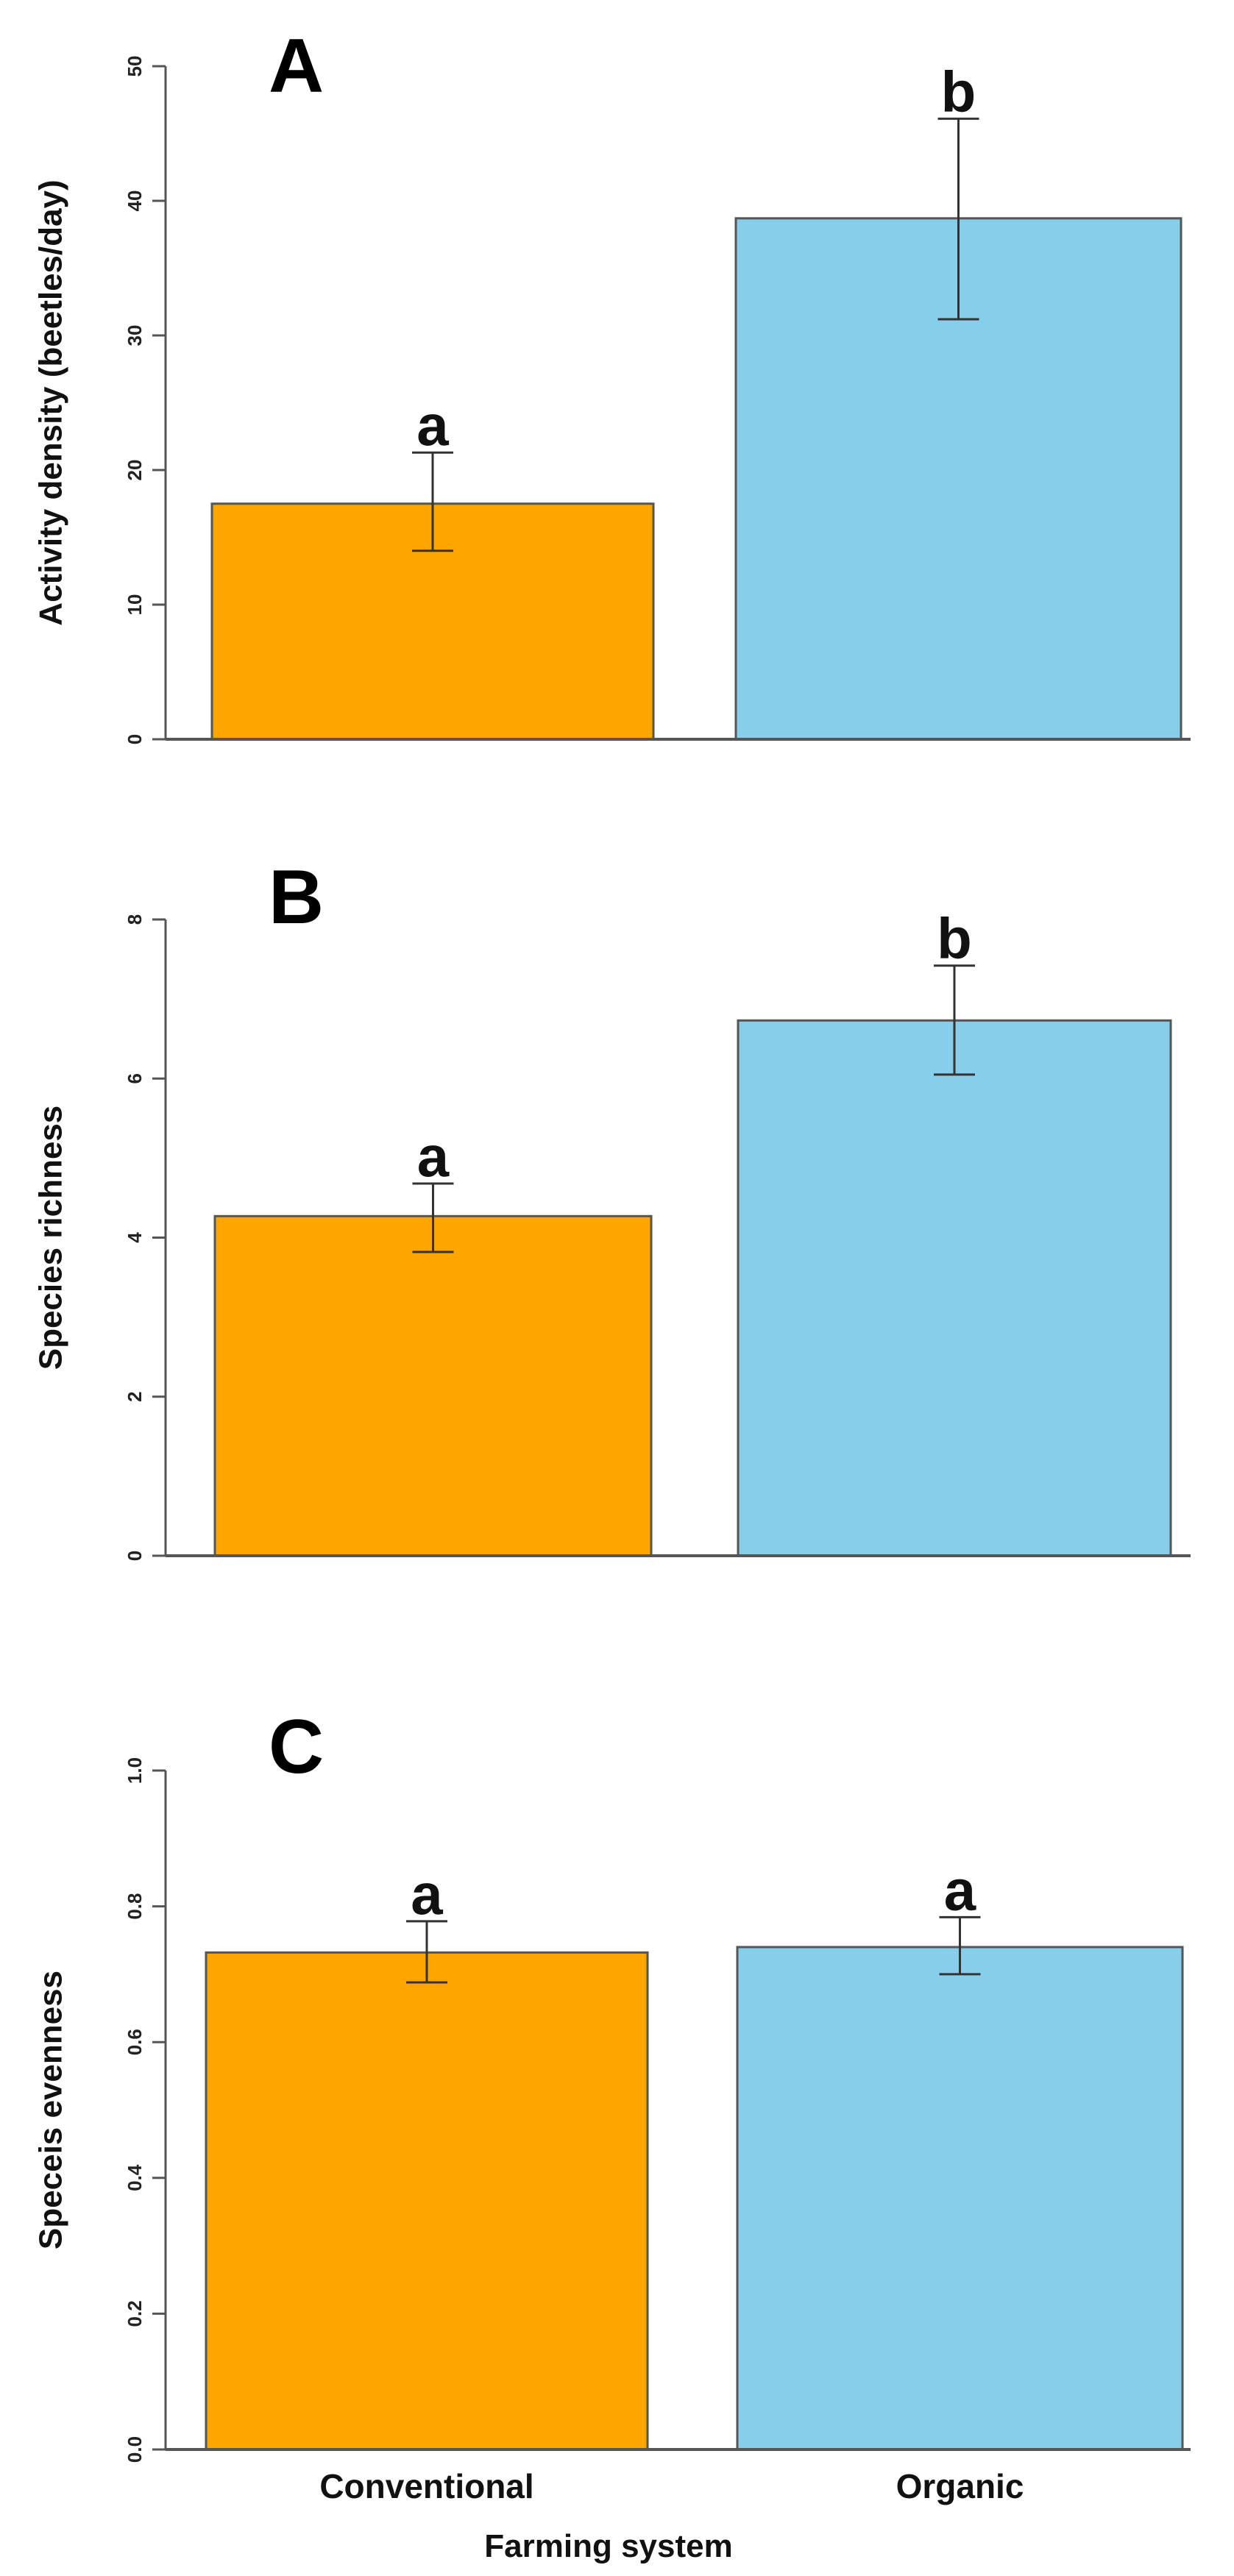 This screenshot has width=1234, height=2576. I want to click on y-tick-label: 8, so click(135, 919).